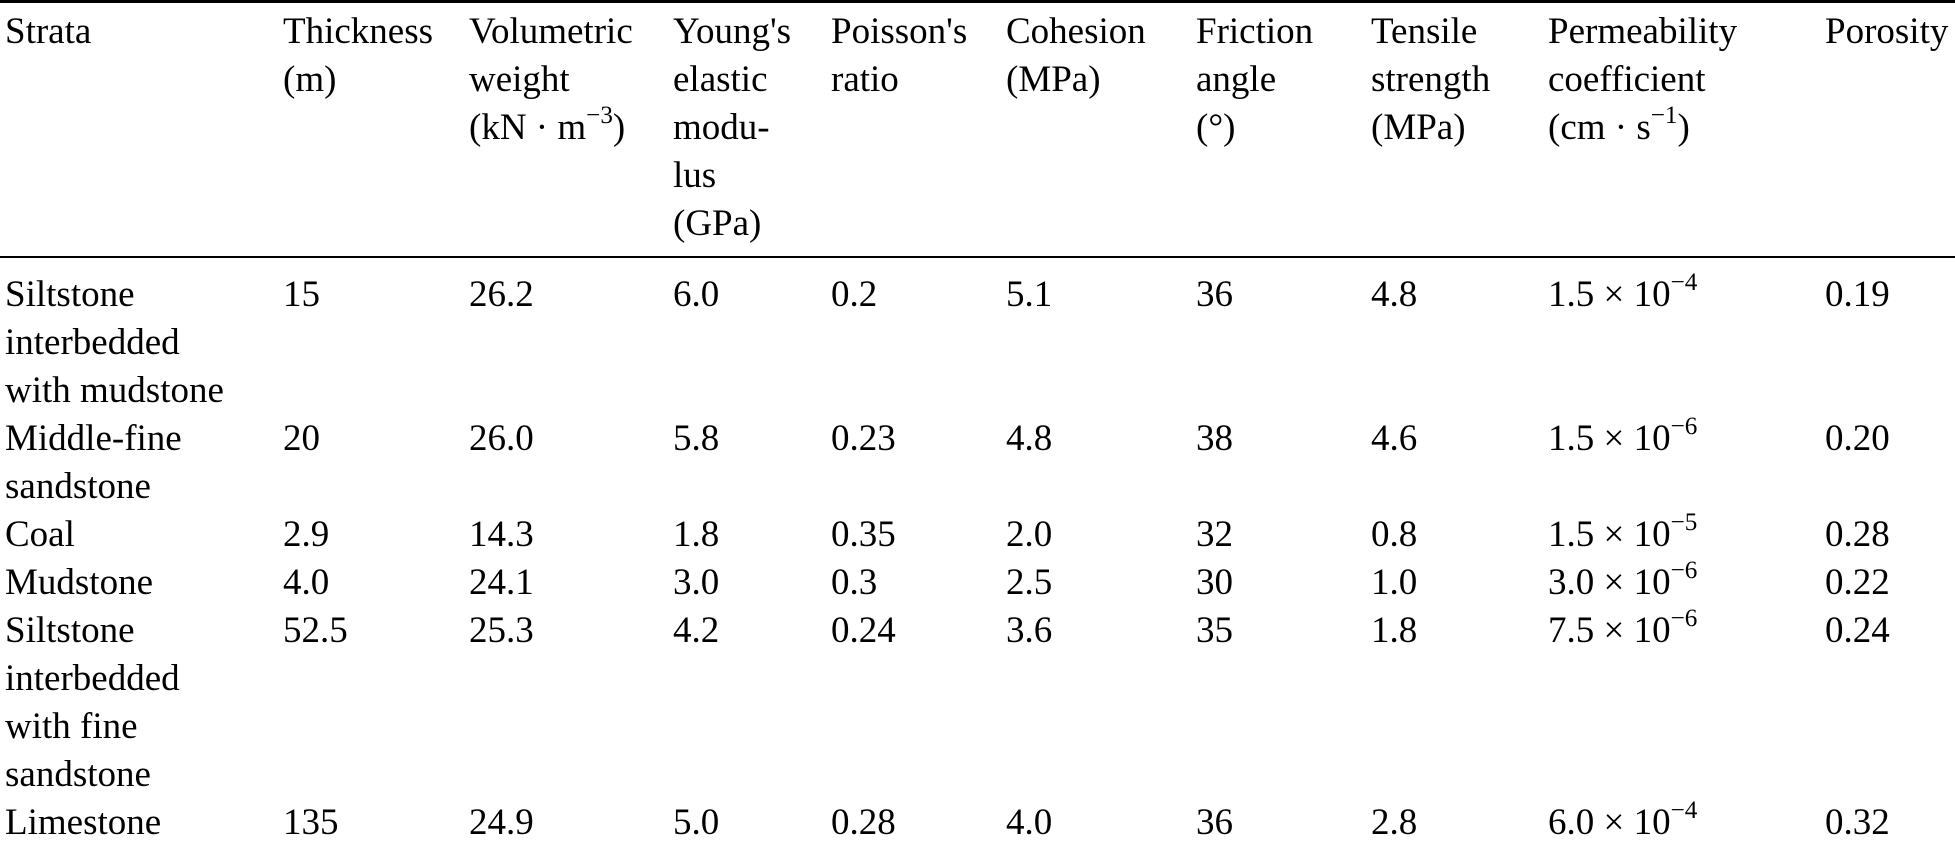 The width and height of the screenshot is (1955, 846). I want to click on col-header-poissons-ratio: Poisson's ratio, so click(918, 129).